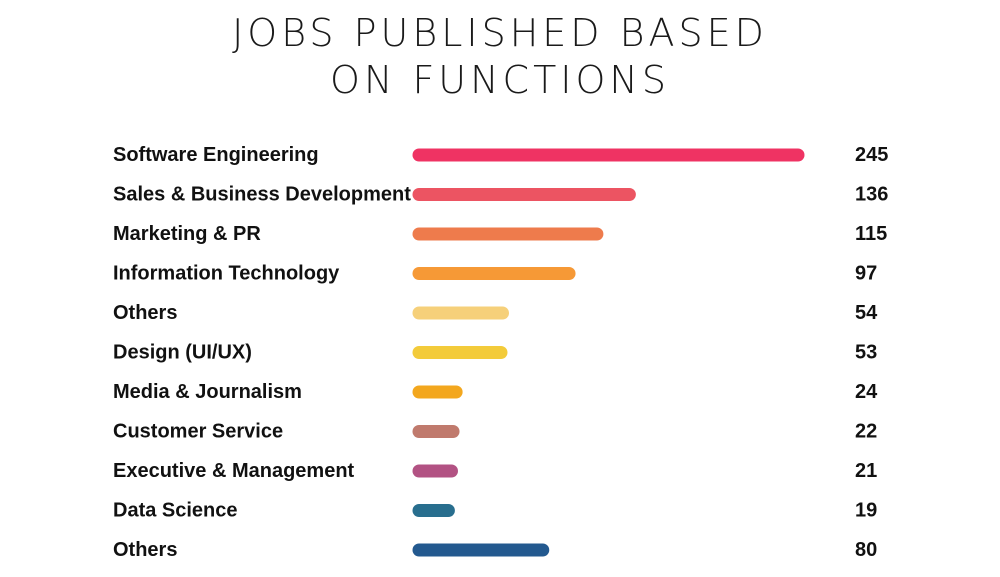  I want to click on bar-row: Marketing & PR 115, so click(500, 234).